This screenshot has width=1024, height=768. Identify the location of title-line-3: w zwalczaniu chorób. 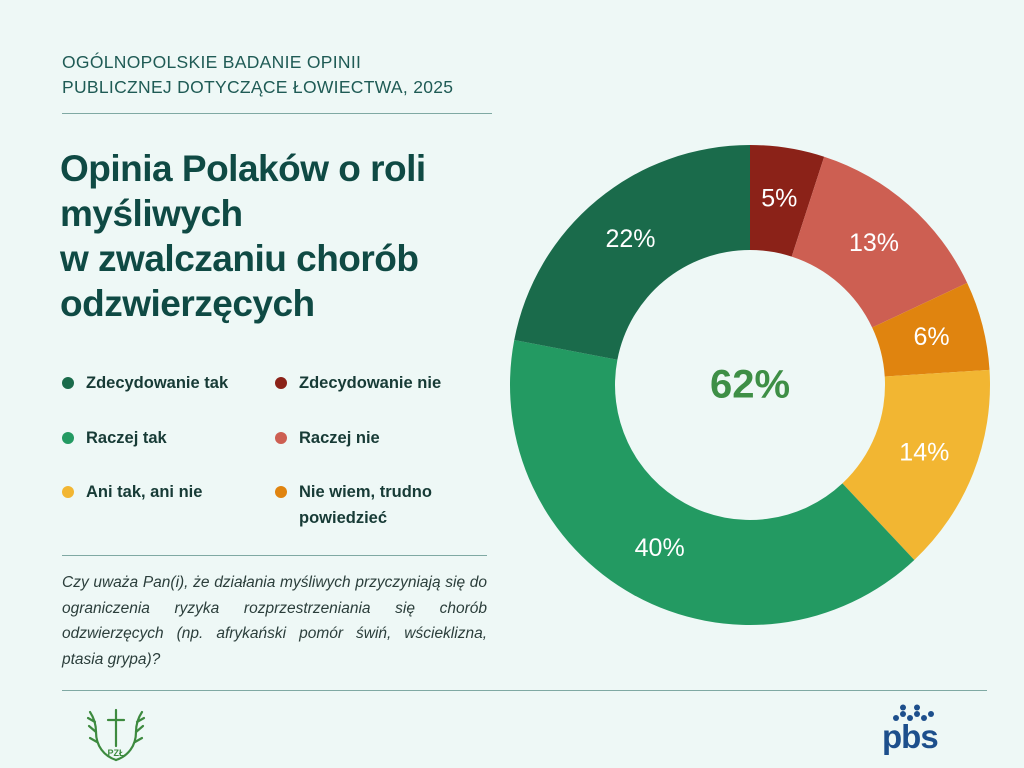
(239, 258).